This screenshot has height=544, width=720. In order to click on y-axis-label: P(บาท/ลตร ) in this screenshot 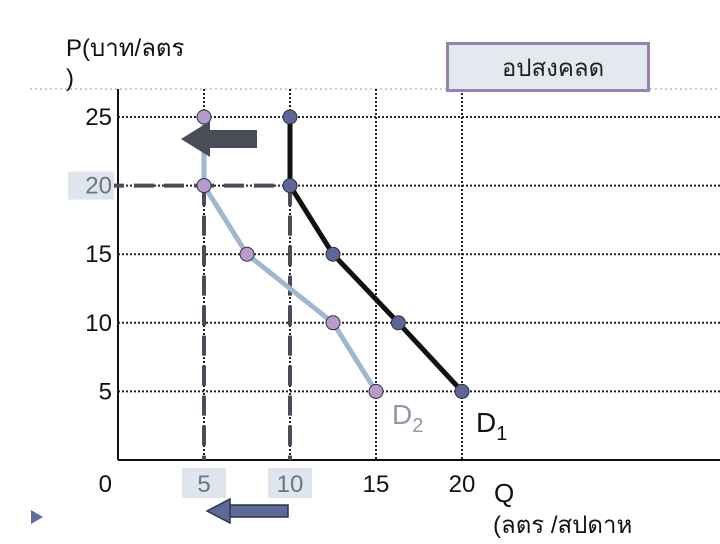, I will do `click(125, 63)`.